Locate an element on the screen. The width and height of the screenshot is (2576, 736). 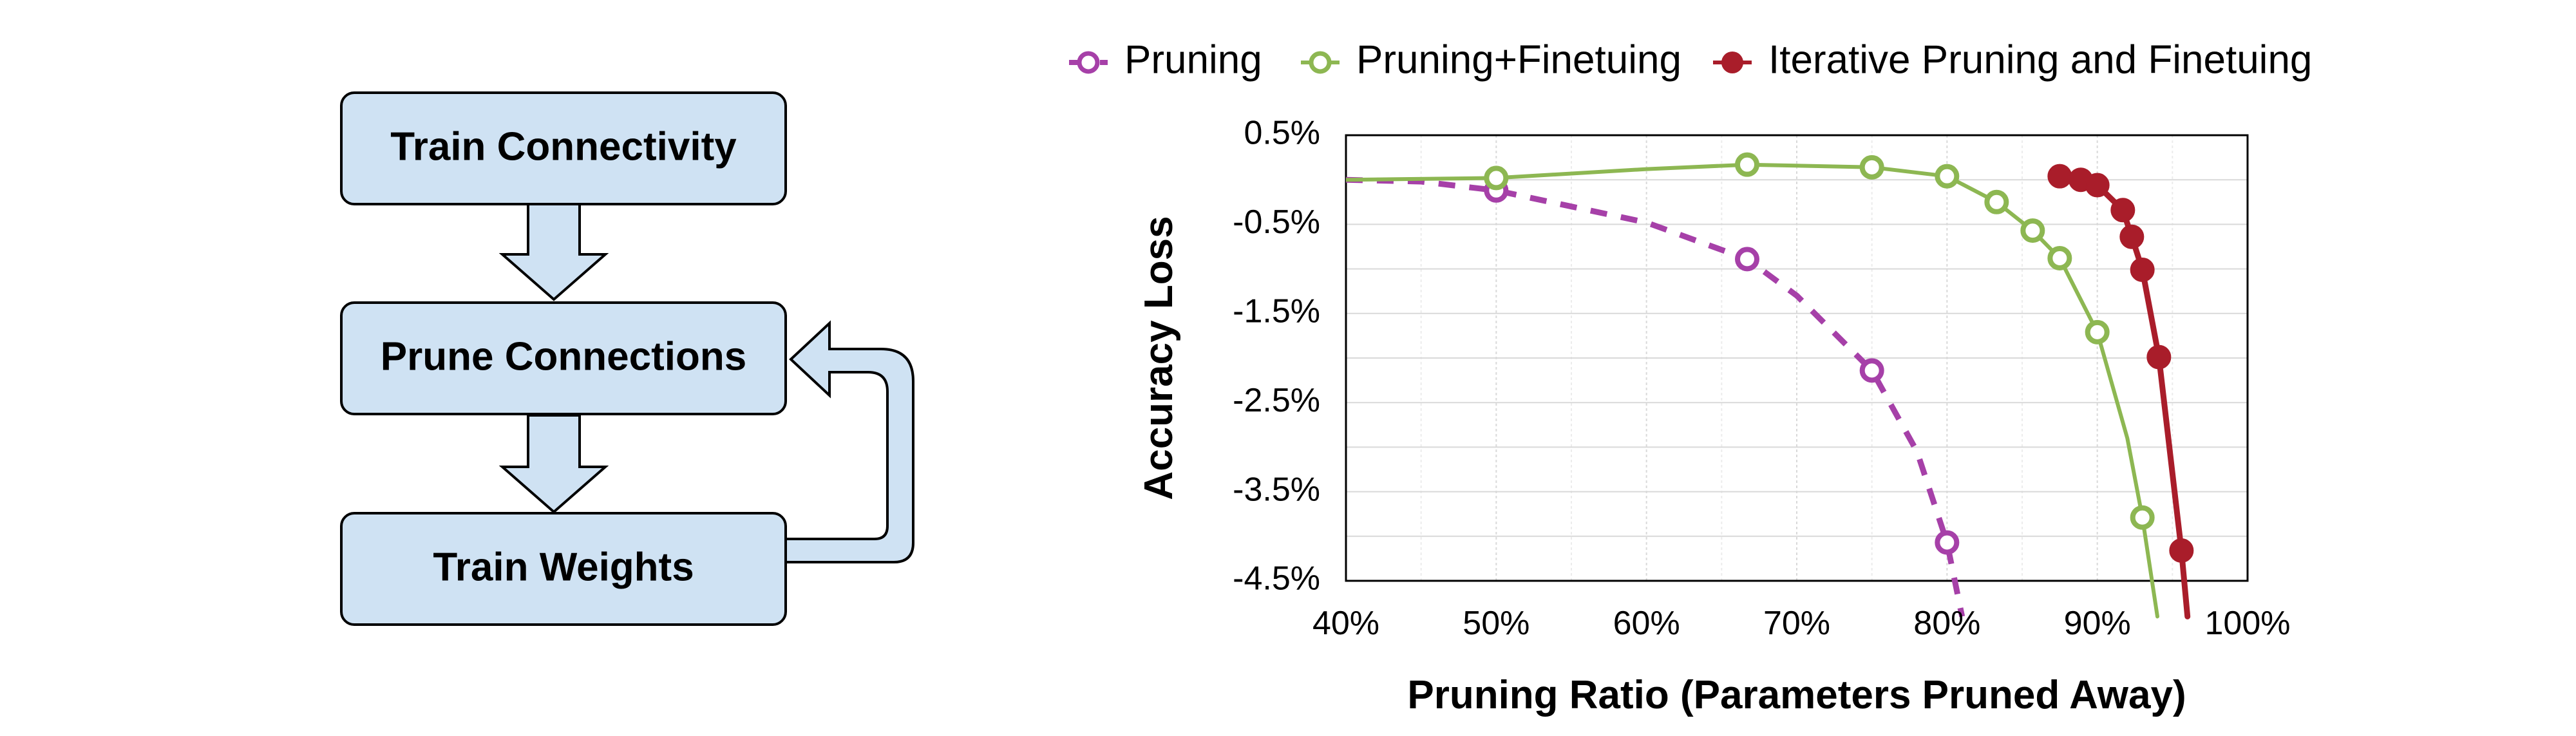
x-axis-ticks: 40% 50% 60% 70% 80% 90% 100% is located at coordinates (1801, 623).